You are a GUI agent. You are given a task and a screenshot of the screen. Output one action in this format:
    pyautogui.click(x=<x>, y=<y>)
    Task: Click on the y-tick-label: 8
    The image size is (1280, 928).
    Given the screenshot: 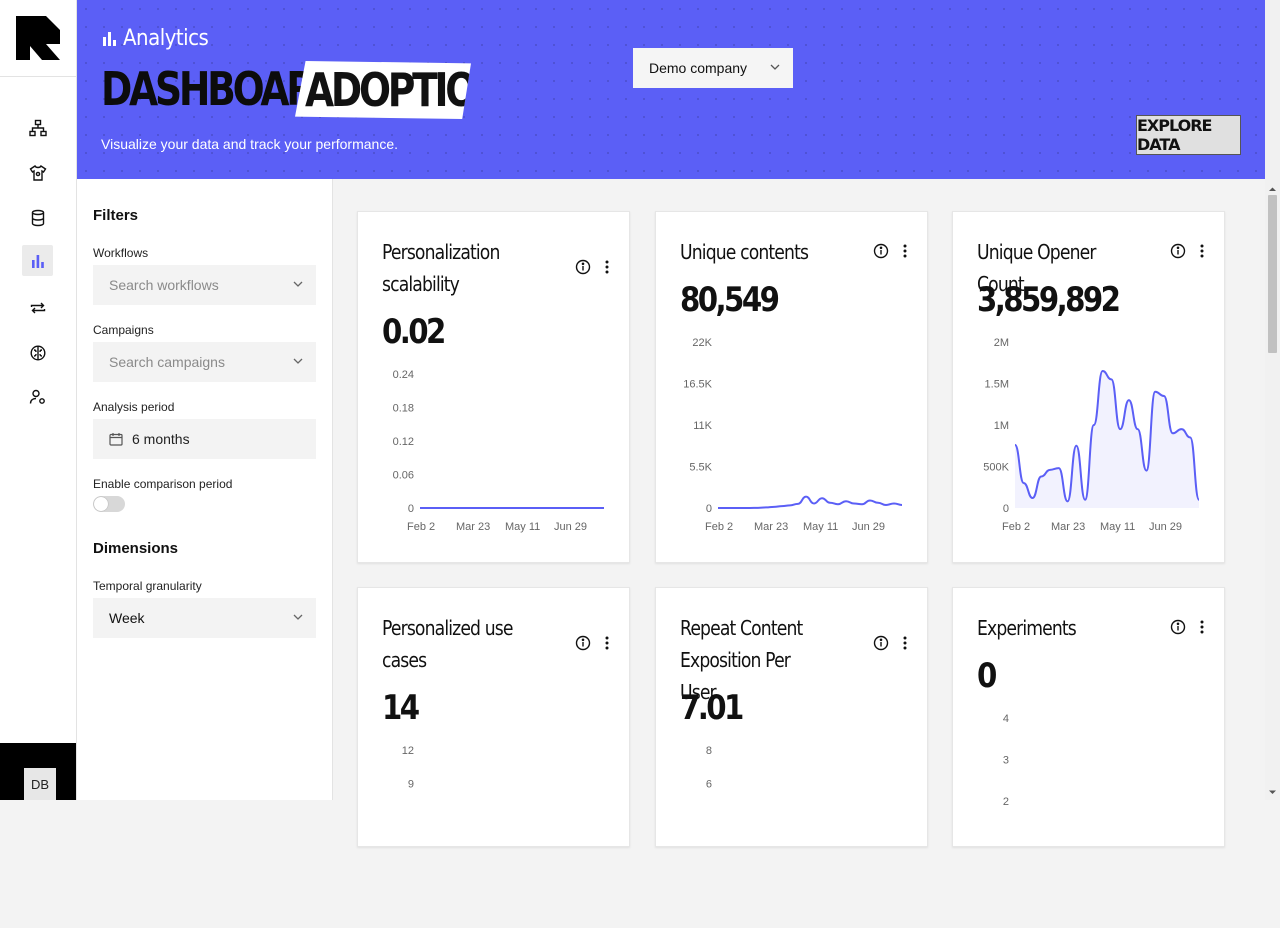 What is the action you would take?
    pyautogui.click(x=709, y=751)
    